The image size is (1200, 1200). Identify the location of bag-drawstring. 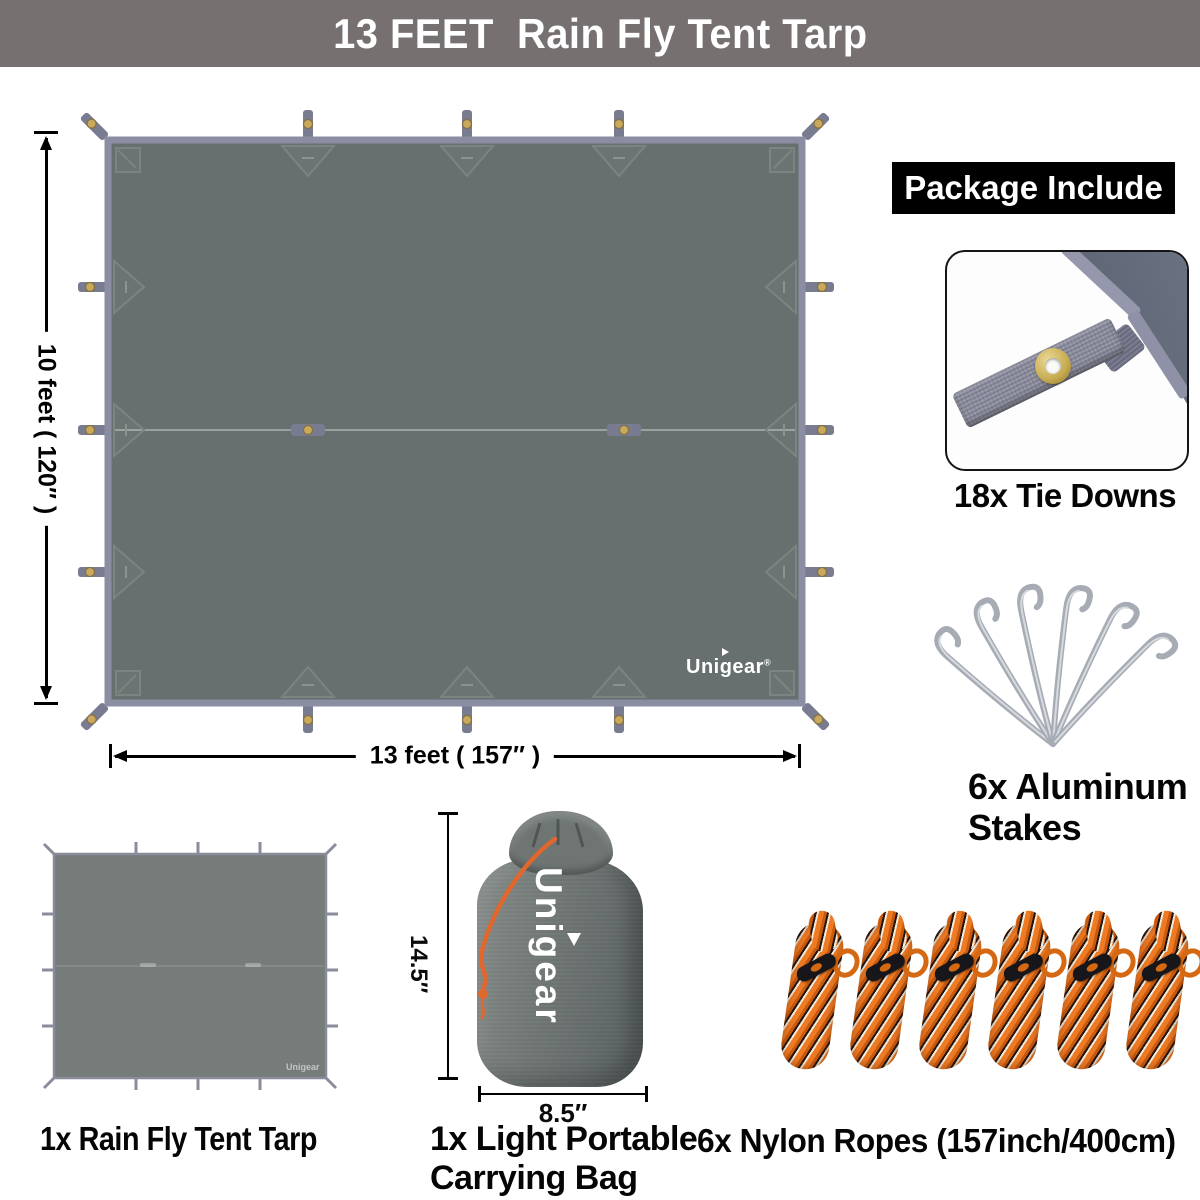
(531, 919).